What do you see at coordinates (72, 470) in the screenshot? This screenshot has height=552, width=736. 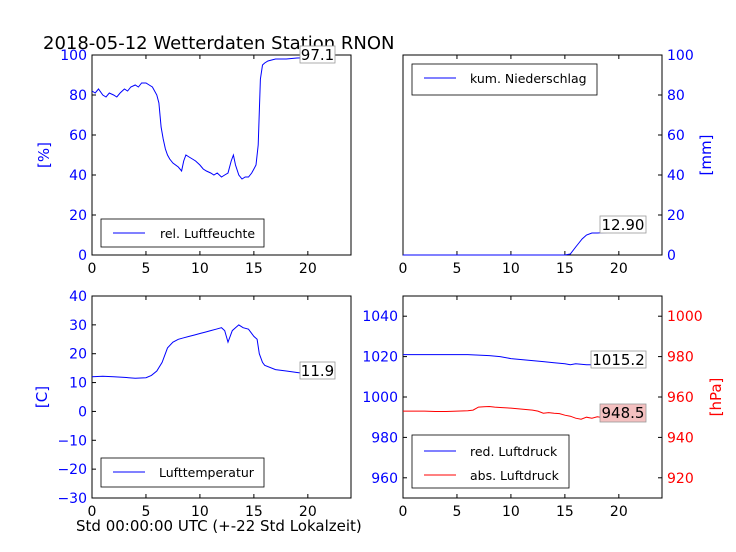 I see `y-tick-label: −20` at bounding box center [72, 470].